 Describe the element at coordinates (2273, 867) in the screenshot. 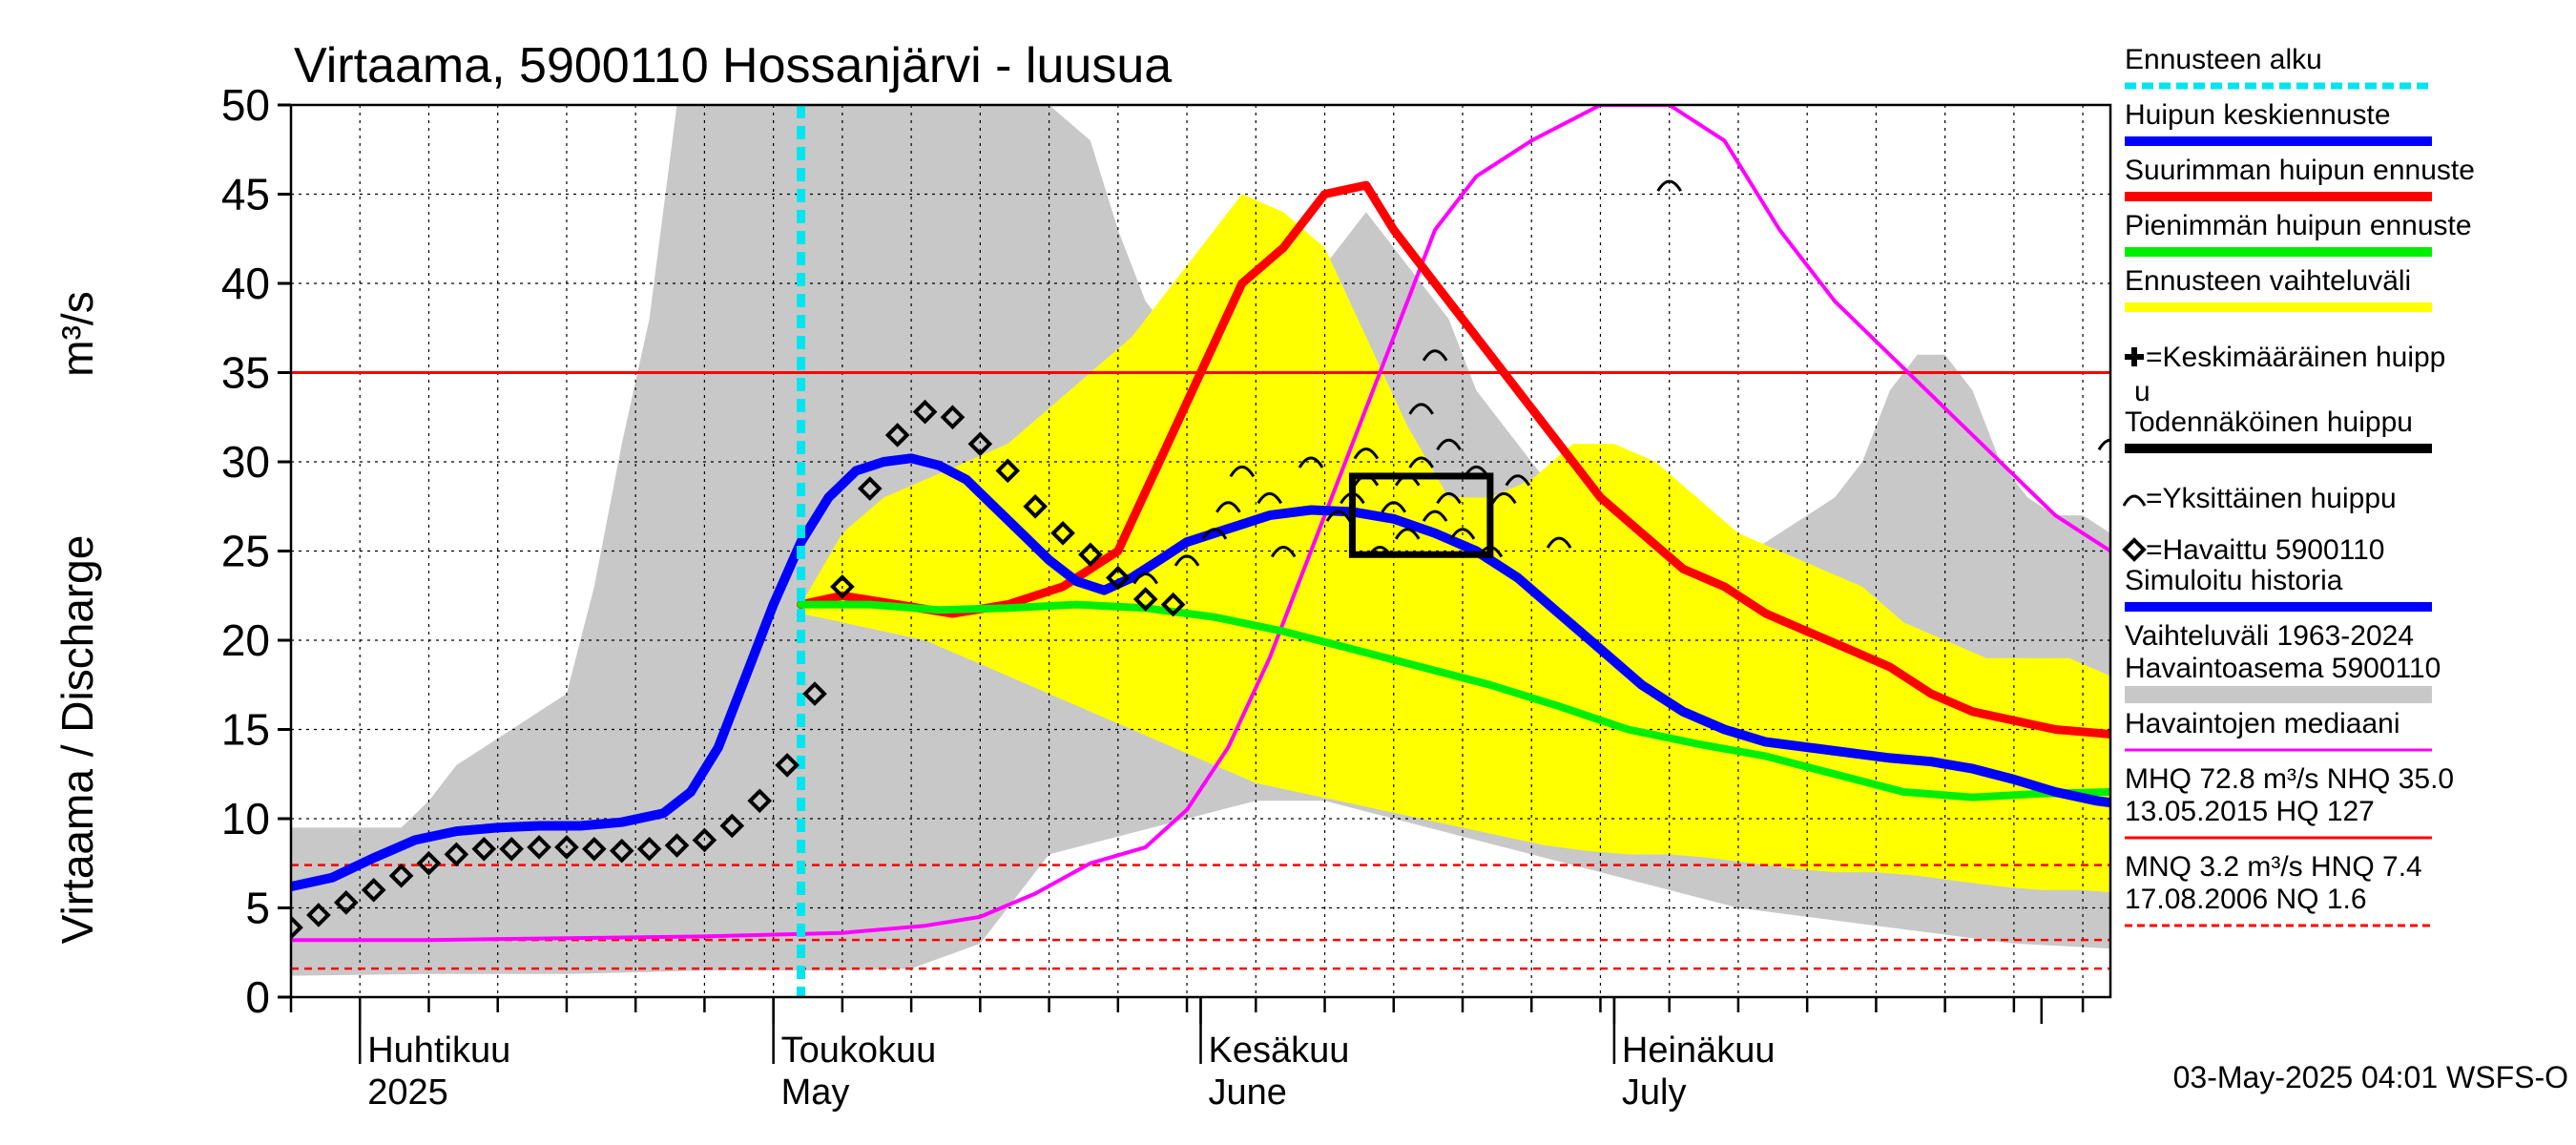

I see `legend-label: MNQ 3.2 m³/s HNQ 7.4` at that location.